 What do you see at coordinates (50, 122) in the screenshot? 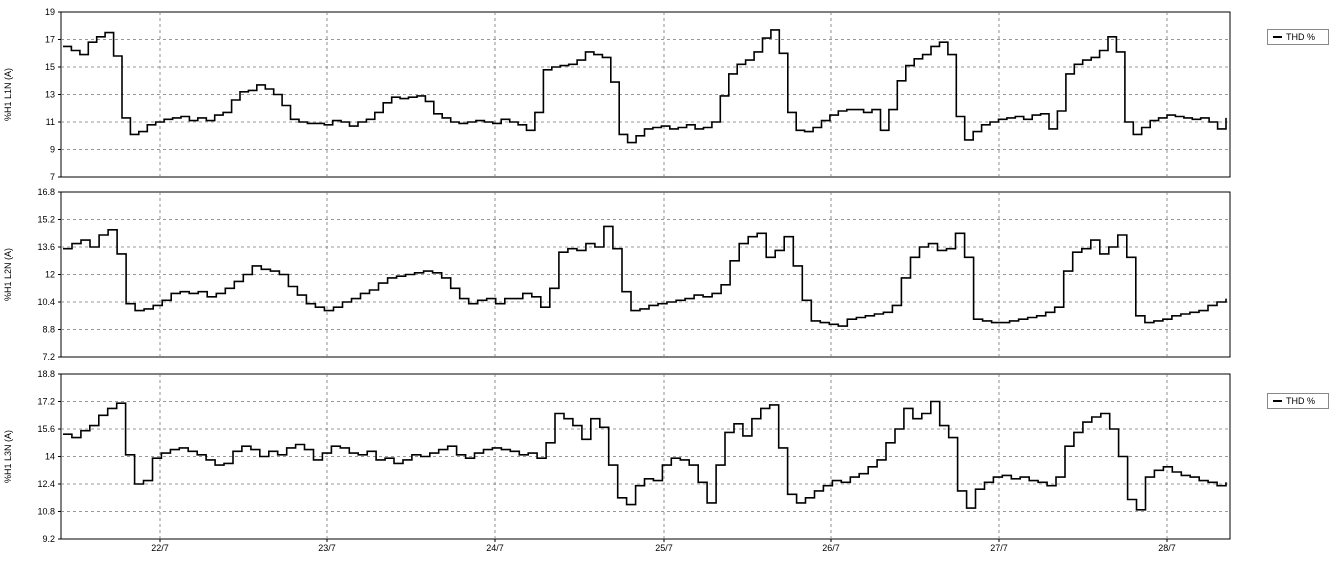
I see `y-tick-label: 11` at bounding box center [50, 122].